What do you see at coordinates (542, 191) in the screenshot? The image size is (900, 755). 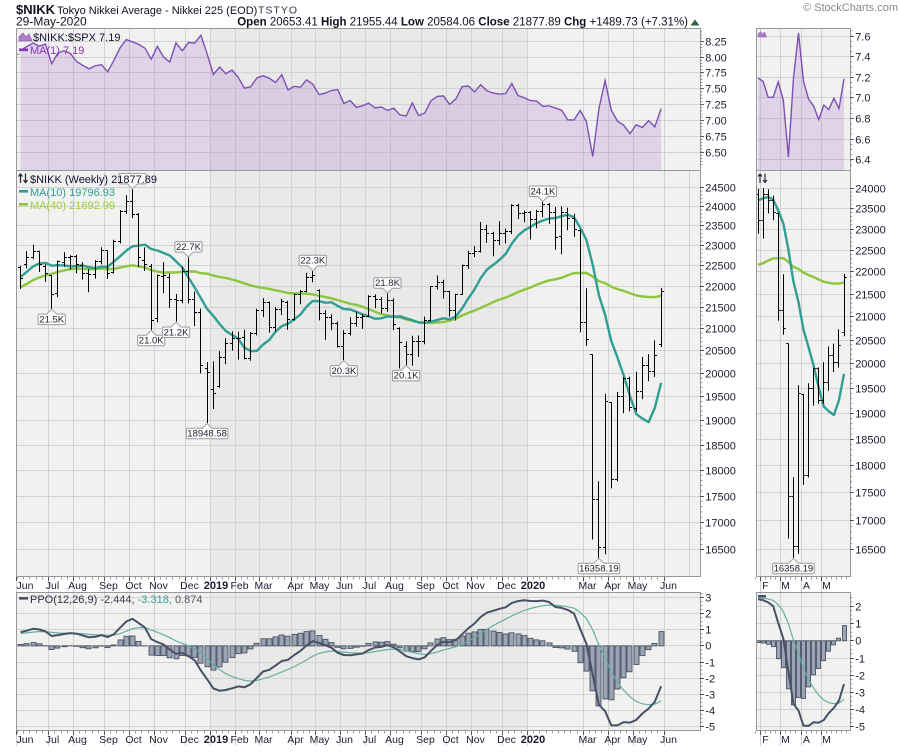 I see `svg-text: 24.1K` at bounding box center [542, 191].